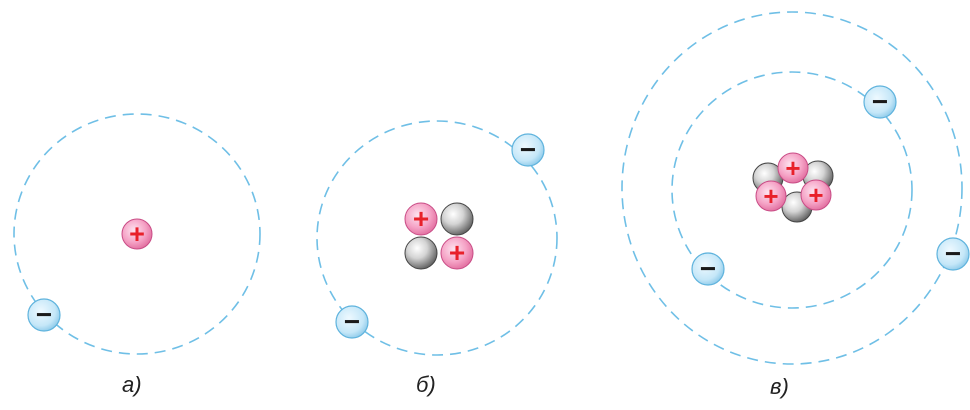 Image resolution: width=970 pixels, height=410 pixels. I want to click on atom-b: + + − −, so click(437, 238).